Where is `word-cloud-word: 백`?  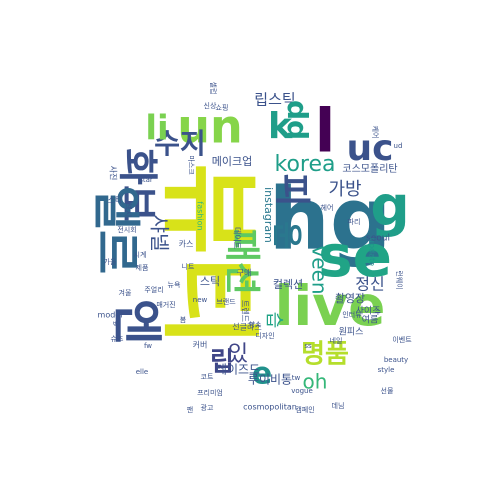 word-cloud-word: 백 is located at coordinates (116, 324).